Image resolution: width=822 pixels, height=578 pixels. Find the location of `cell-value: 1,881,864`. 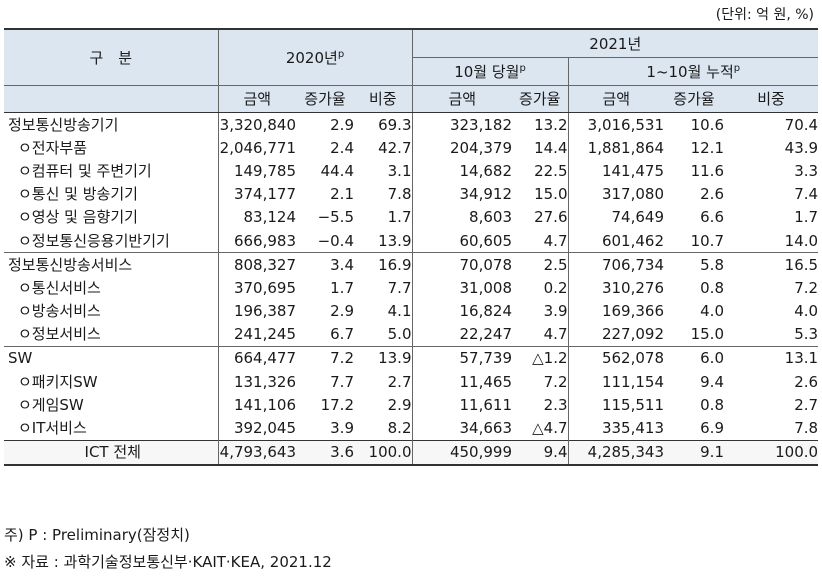

cell-value: 1,881,864 is located at coordinates (615, 148).